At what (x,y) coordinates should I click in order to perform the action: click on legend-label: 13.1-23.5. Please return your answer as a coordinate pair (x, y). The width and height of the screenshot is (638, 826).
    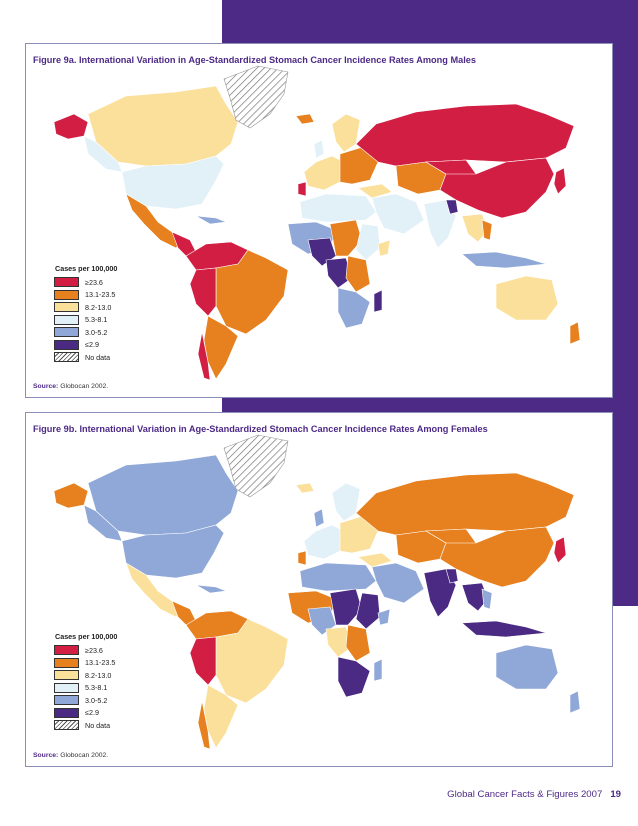
    Looking at the image, I should click on (100, 662).